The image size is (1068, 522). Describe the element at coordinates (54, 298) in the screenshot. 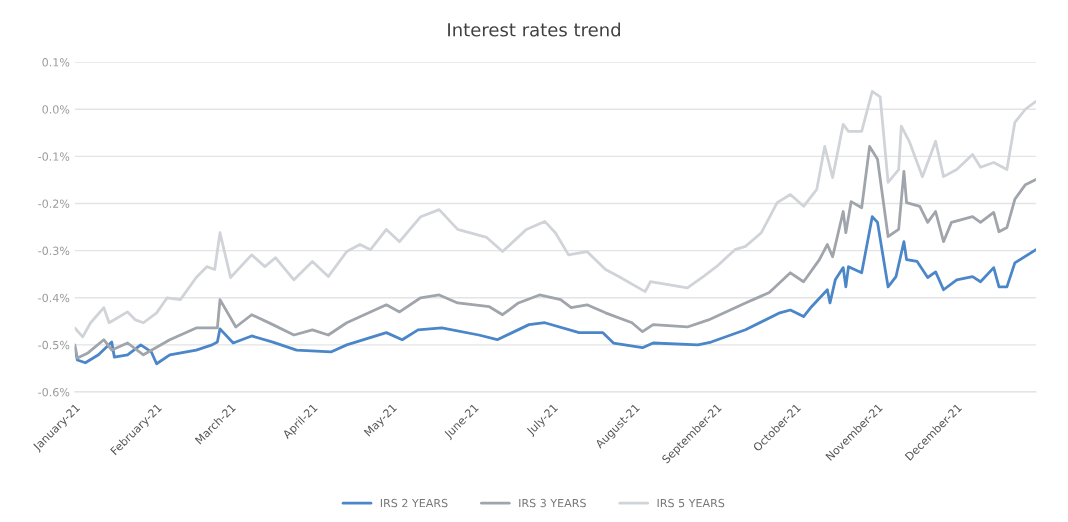

I see `y-tick-label: -0.4%` at that location.